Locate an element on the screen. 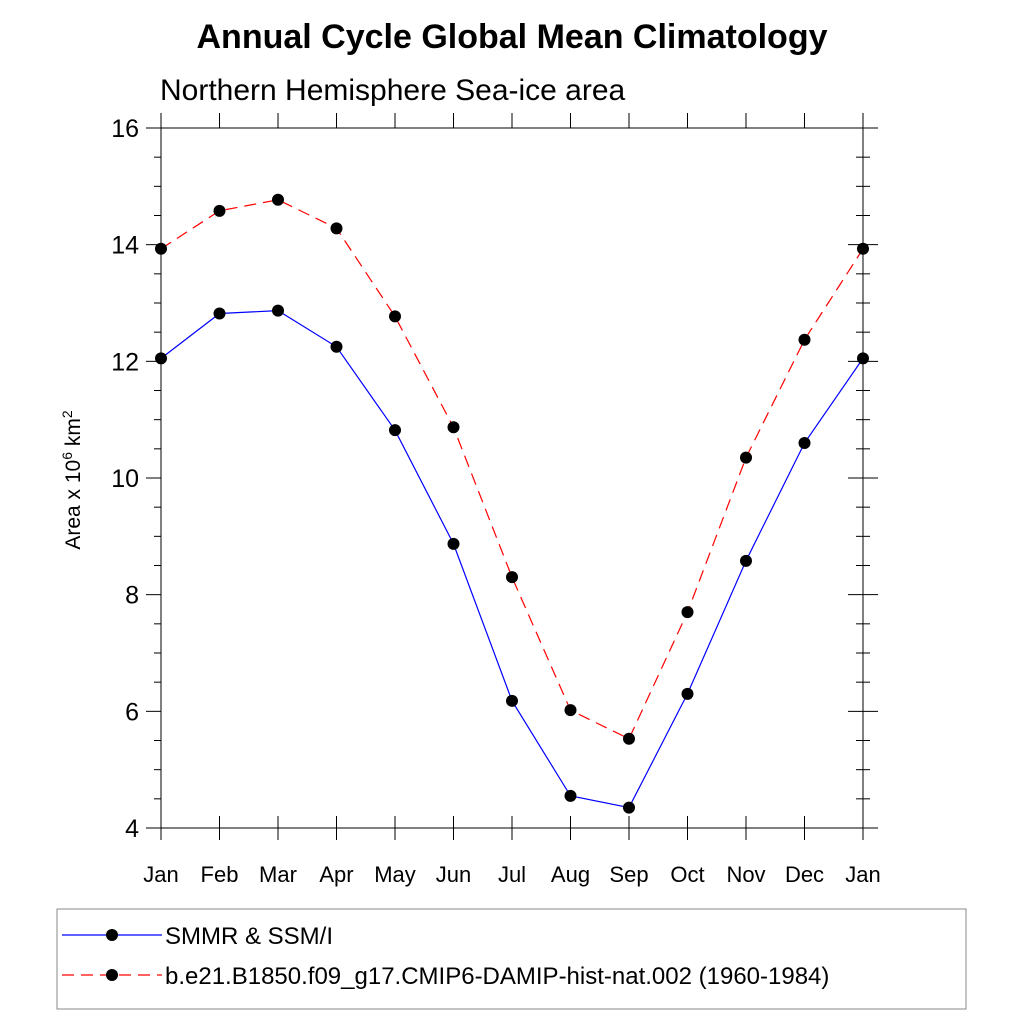 The height and width of the screenshot is (1024, 1024). y-tick-label: 8 is located at coordinates (132, 596).